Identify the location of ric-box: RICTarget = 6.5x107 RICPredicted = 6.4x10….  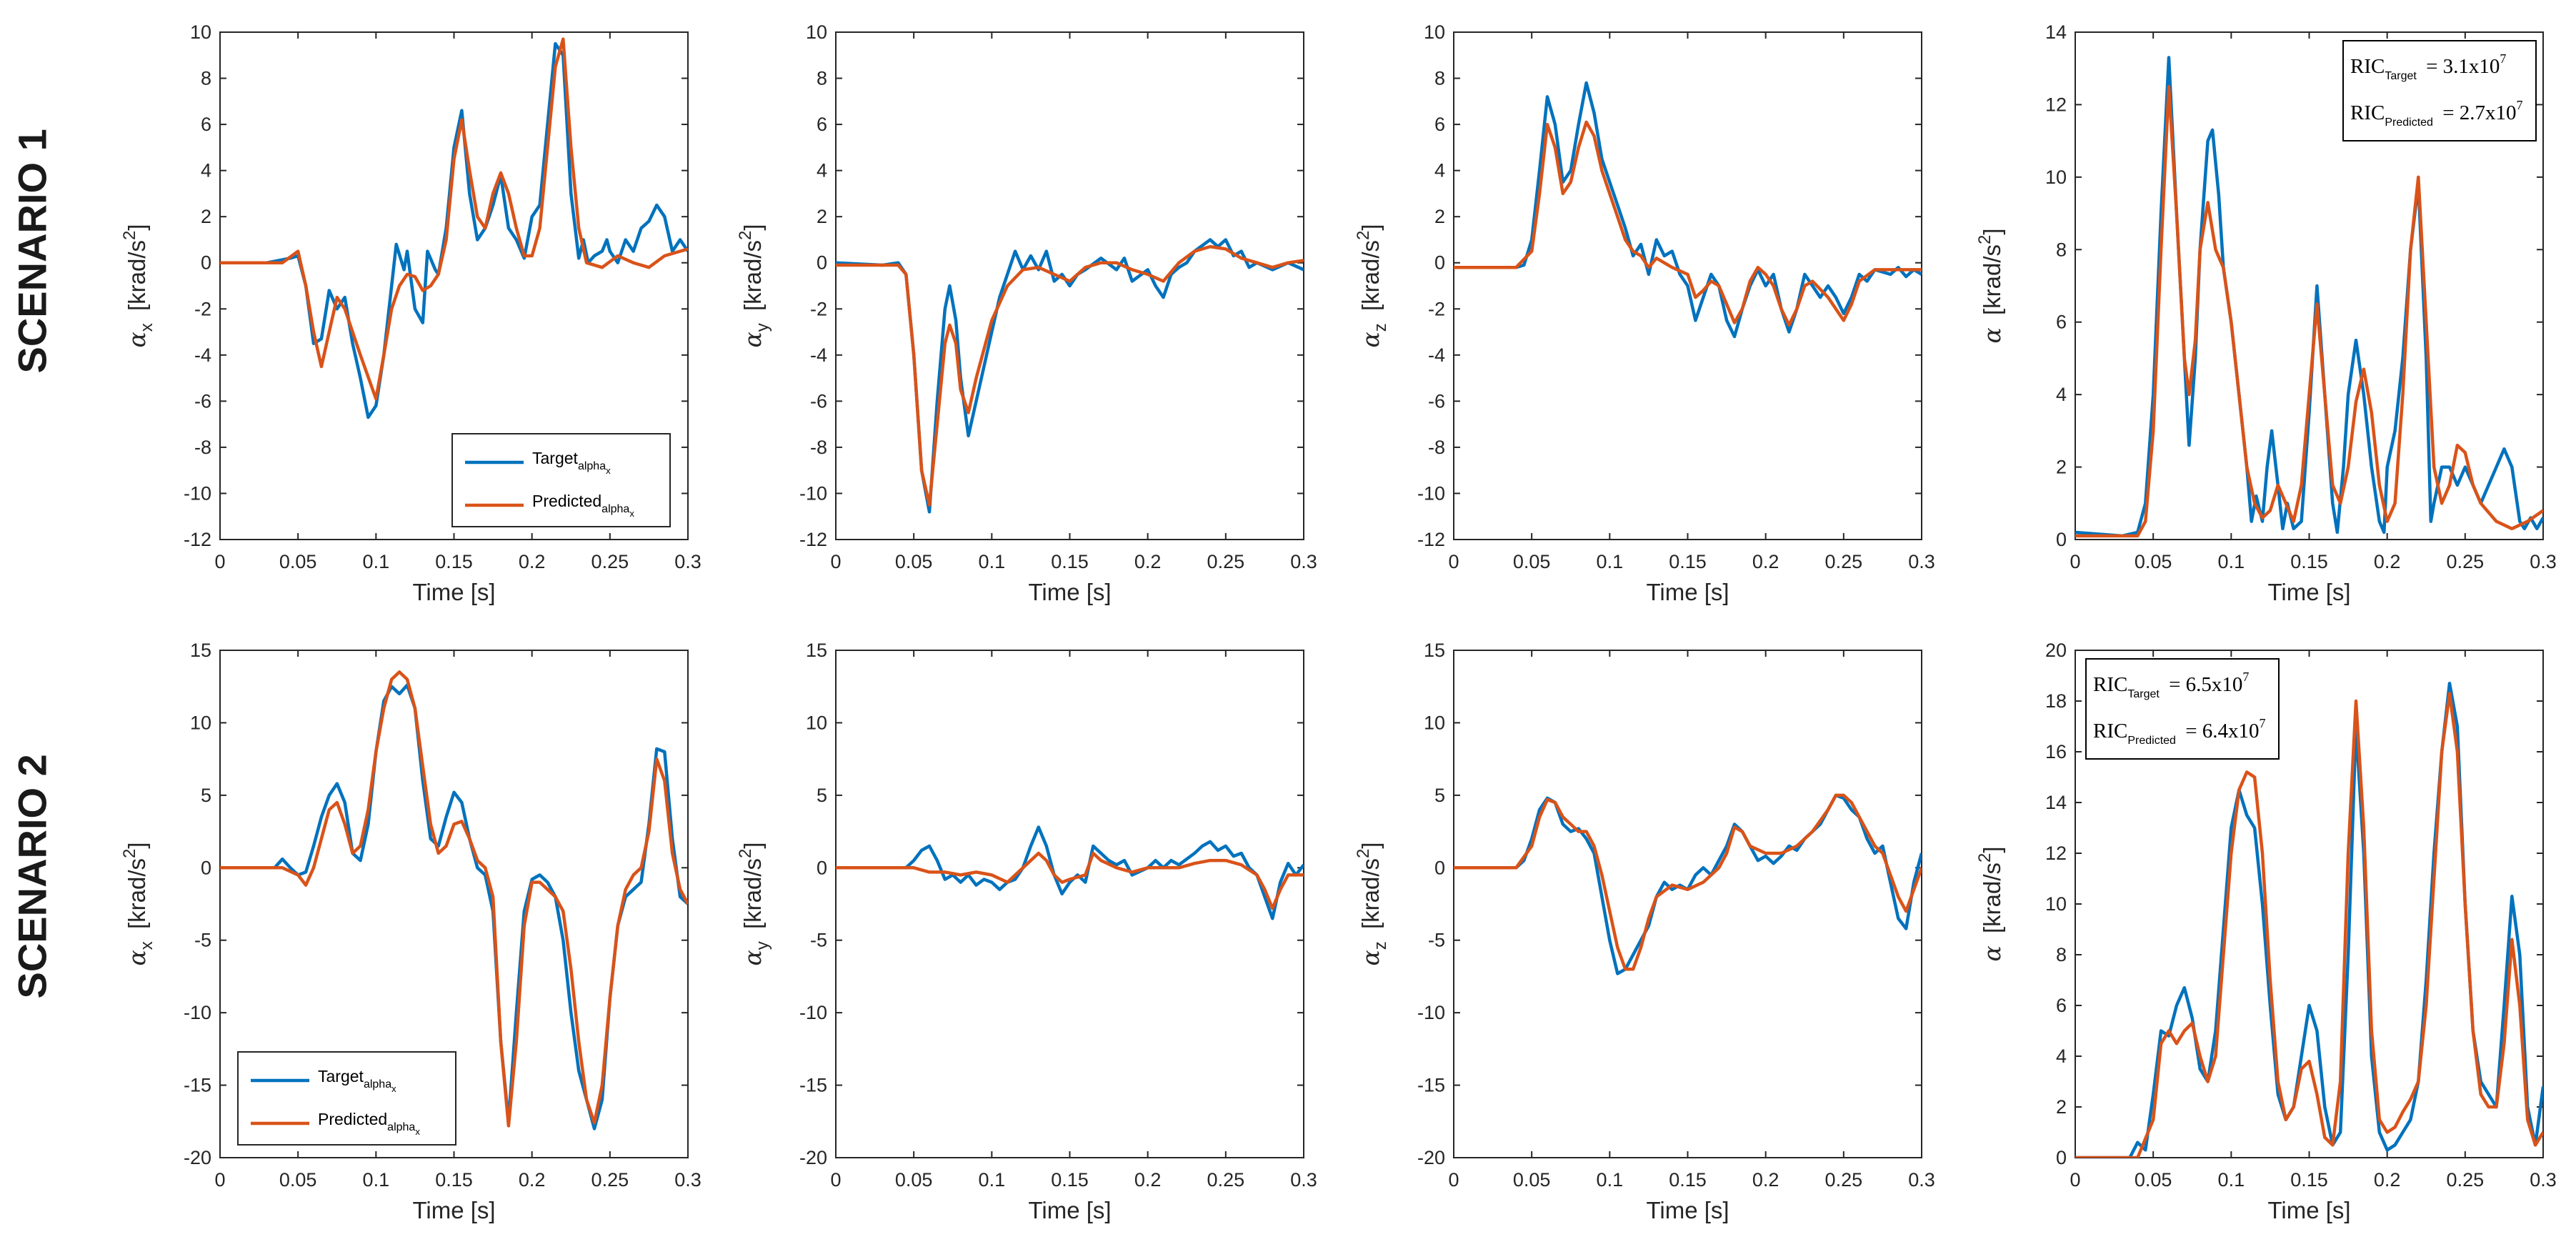
(2182, 709).